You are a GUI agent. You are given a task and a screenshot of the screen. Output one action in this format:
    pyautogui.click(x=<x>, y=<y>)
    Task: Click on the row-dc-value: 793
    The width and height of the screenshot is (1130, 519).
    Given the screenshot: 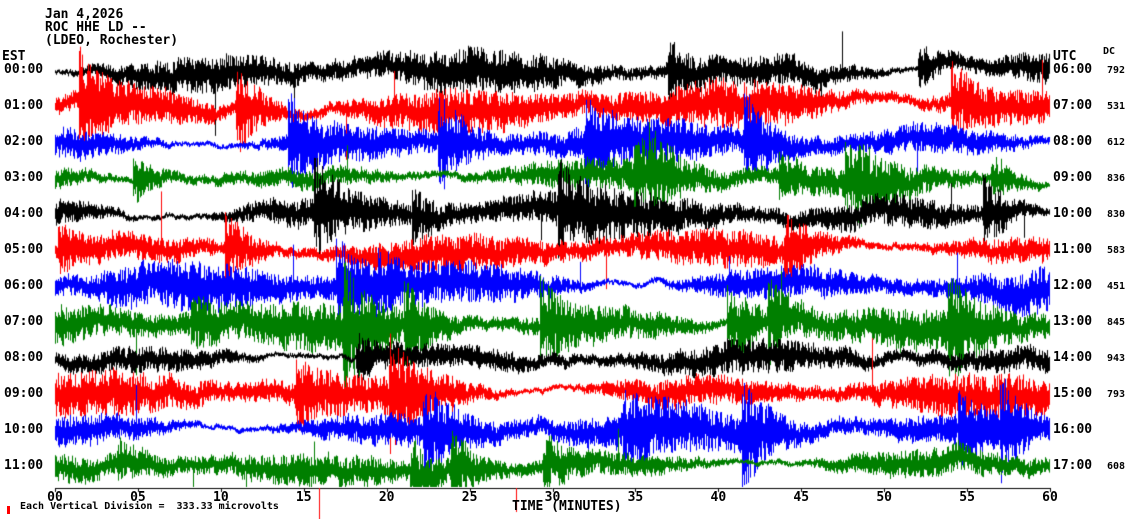 What is the action you would take?
    pyautogui.click(x=1115, y=394)
    